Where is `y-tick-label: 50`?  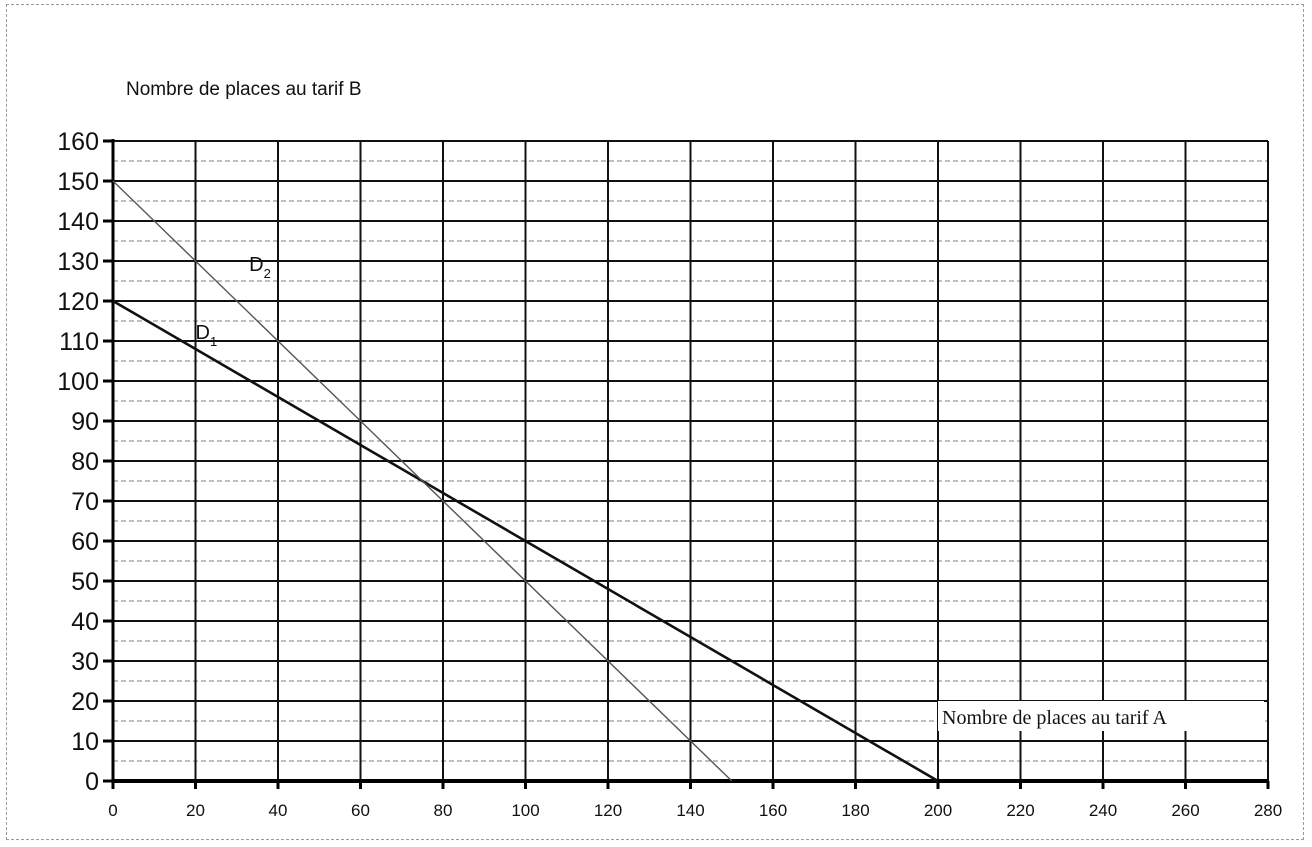 y-tick-label: 50 is located at coordinates (85, 582).